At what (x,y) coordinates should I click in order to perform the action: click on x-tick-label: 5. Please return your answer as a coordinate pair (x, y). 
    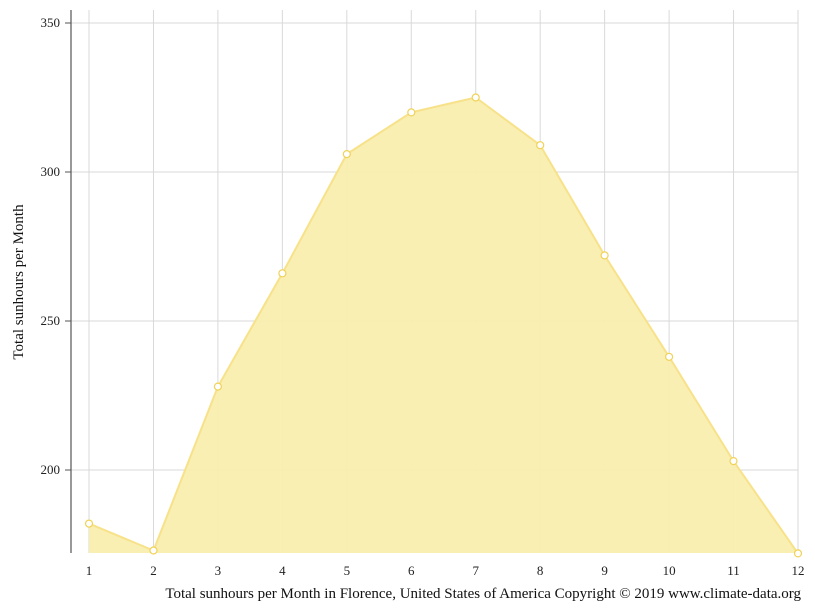
    Looking at the image, I should click on (347, 570).